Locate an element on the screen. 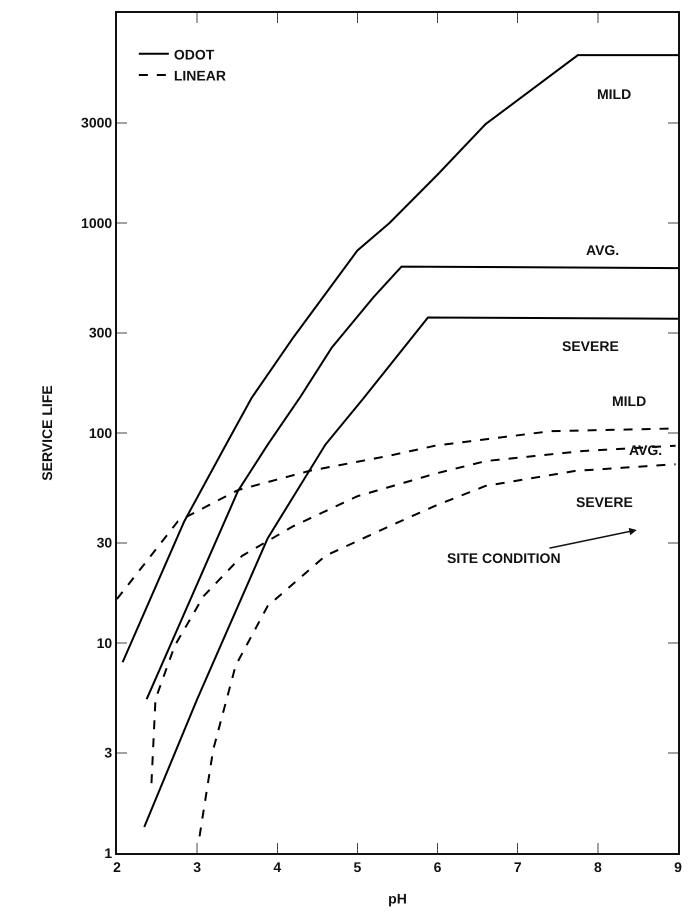 The height and width of the screenshot is (924, 700). y-tick-label: 300 is located at coordinates (100, 332).